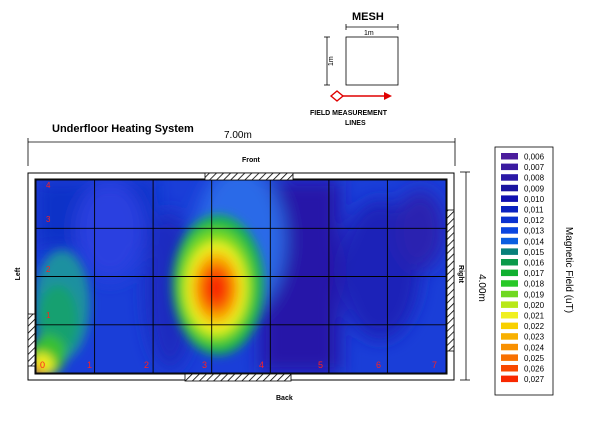  What do you see at coordinates (534, 241) in the screenshot?
I see `legend-value: 0,014` at bounding box center [534, 241].